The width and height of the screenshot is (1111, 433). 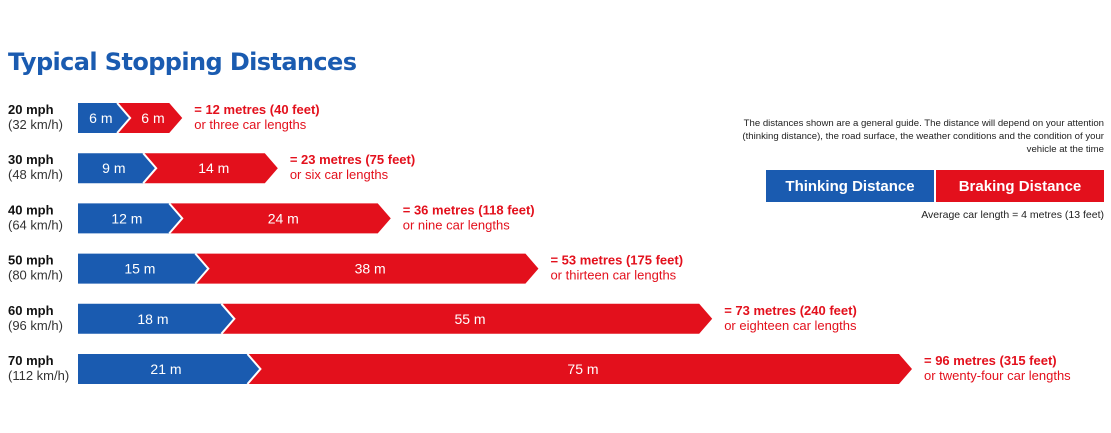 I want to click on speed-label-mph: 70 mph, so click(x=31, y=360).